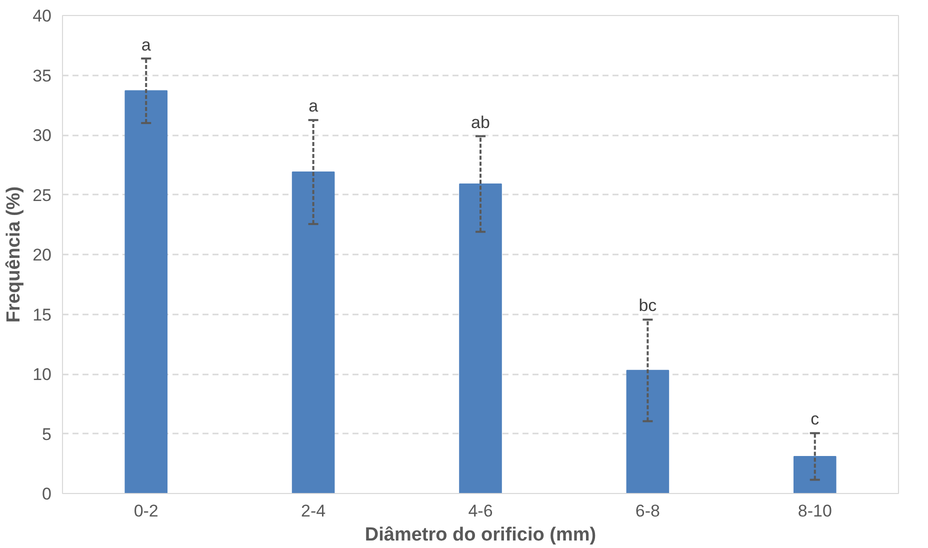 The image size is (928, 548). I want to click on x-tick-label: 2-4, so click(313, 511).